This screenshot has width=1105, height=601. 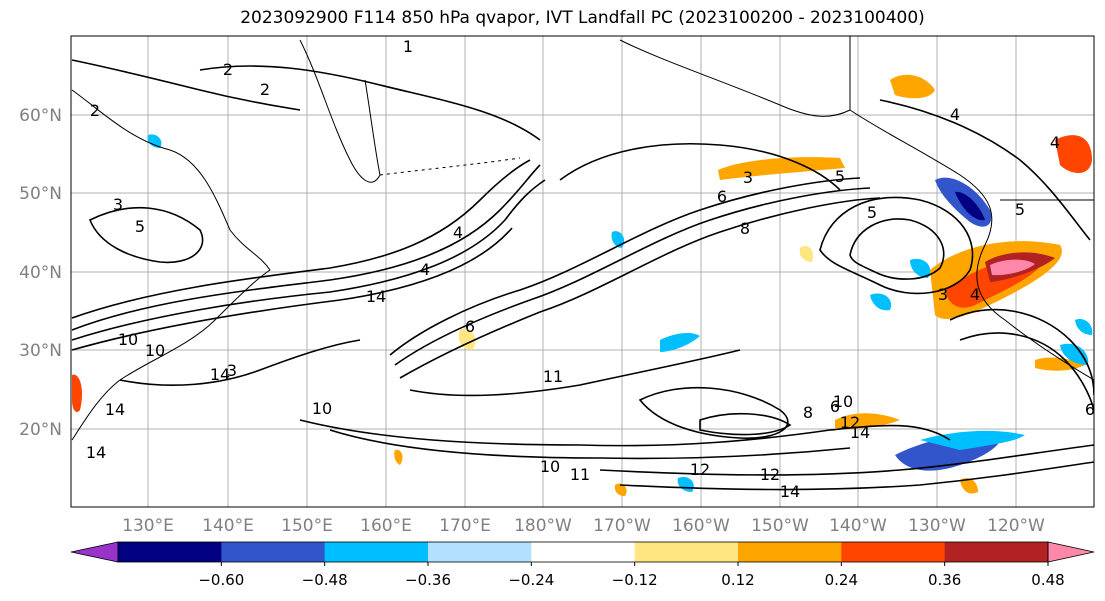 What do you see at coordinates (1012, 267) in the screenshot?
I see `shade-pink-patch` at bounding box center [1012, 267].